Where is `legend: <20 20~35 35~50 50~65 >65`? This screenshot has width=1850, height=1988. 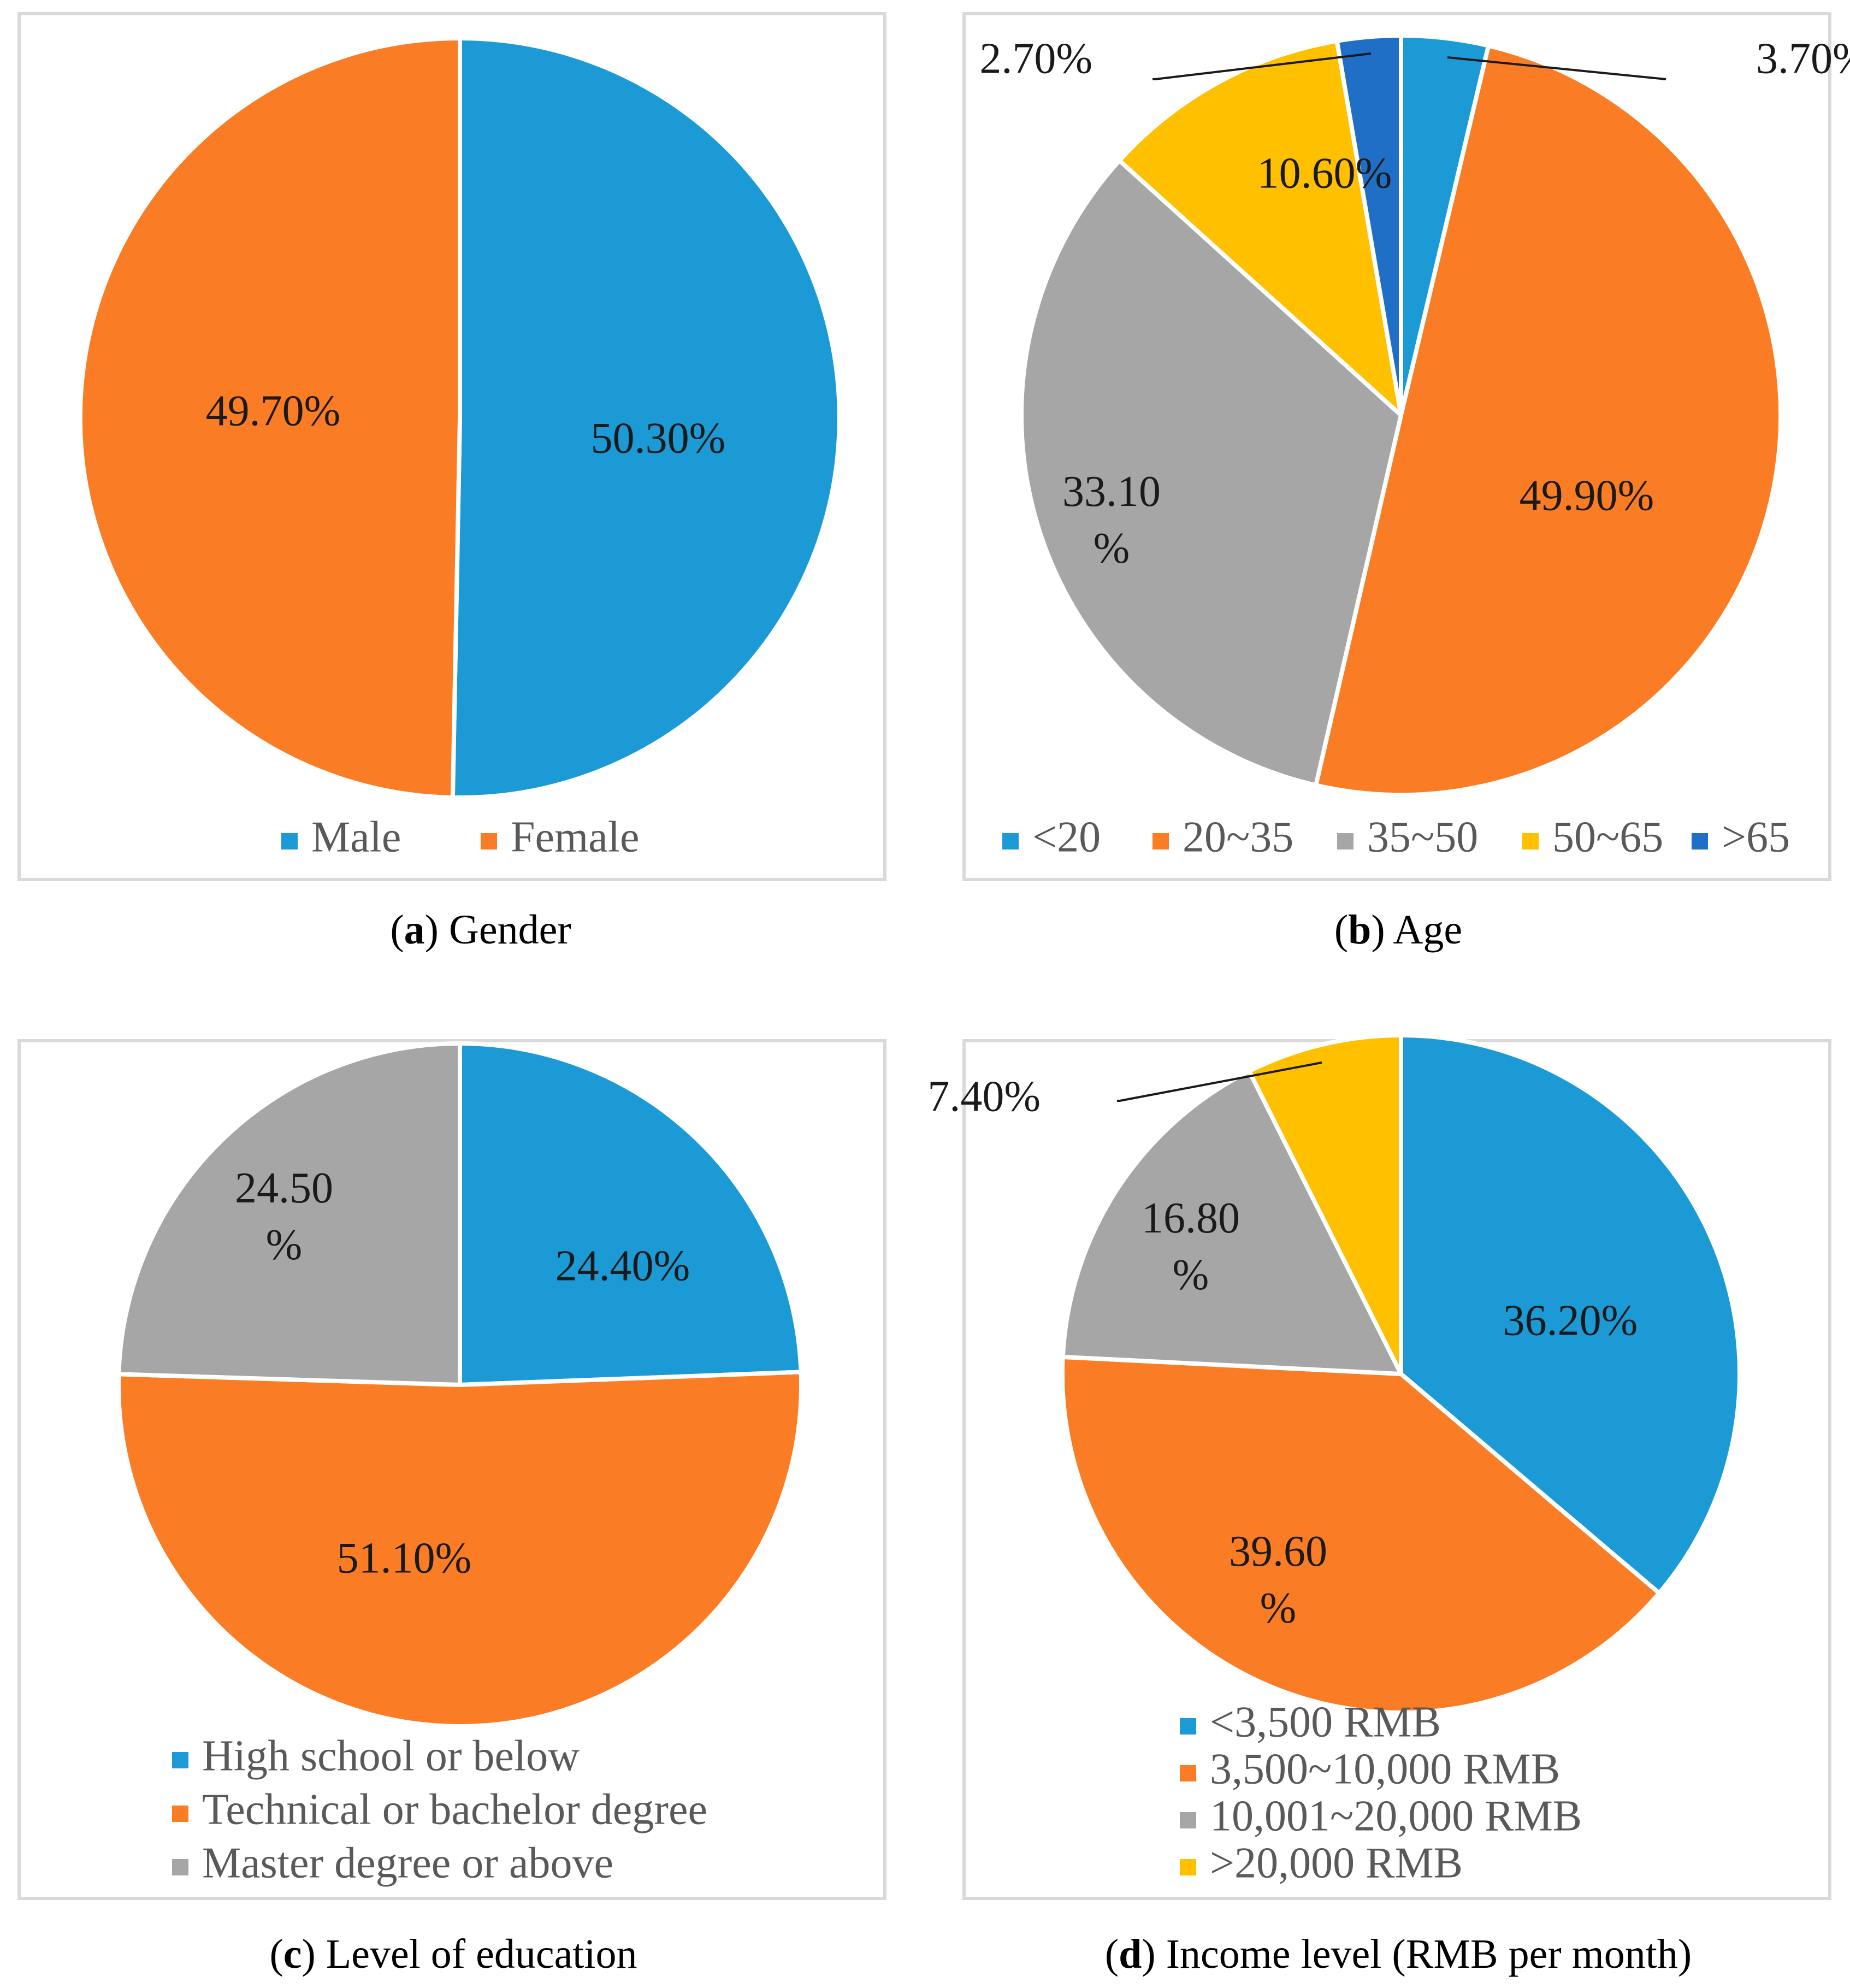 legend: <20 20~35 35~50 50~65 >65 is located at coordinates (1396, 837).